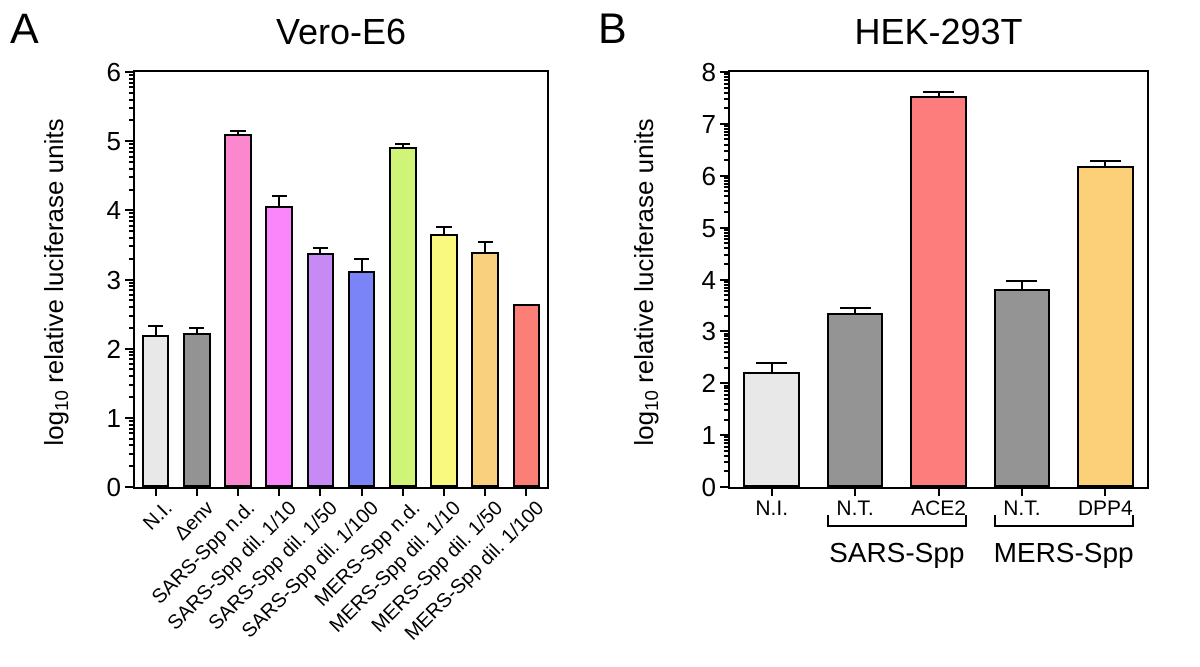  I want to click on panel-a-letter: A, so click(24, 29).